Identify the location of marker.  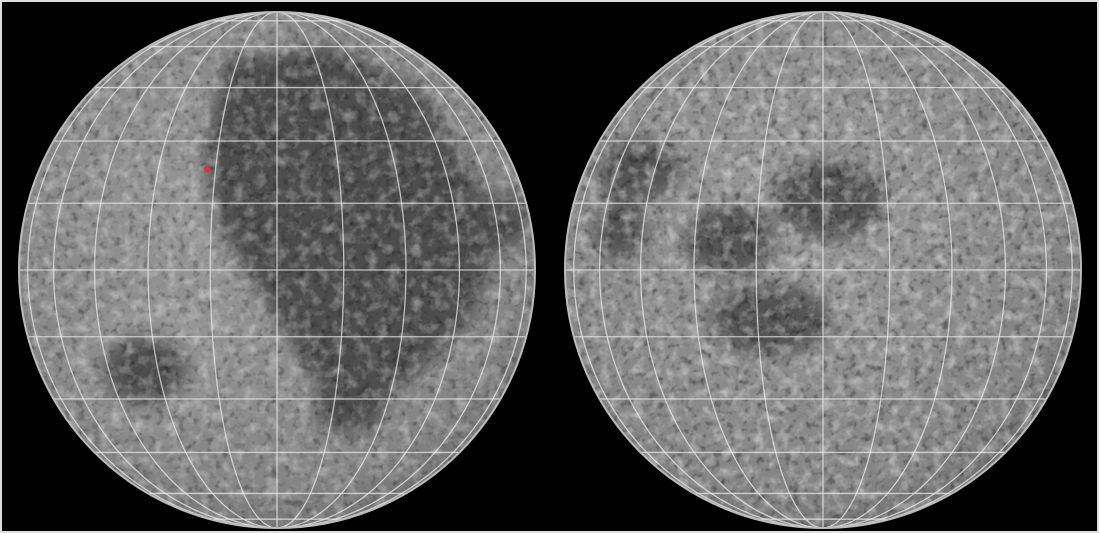
(207, 169).